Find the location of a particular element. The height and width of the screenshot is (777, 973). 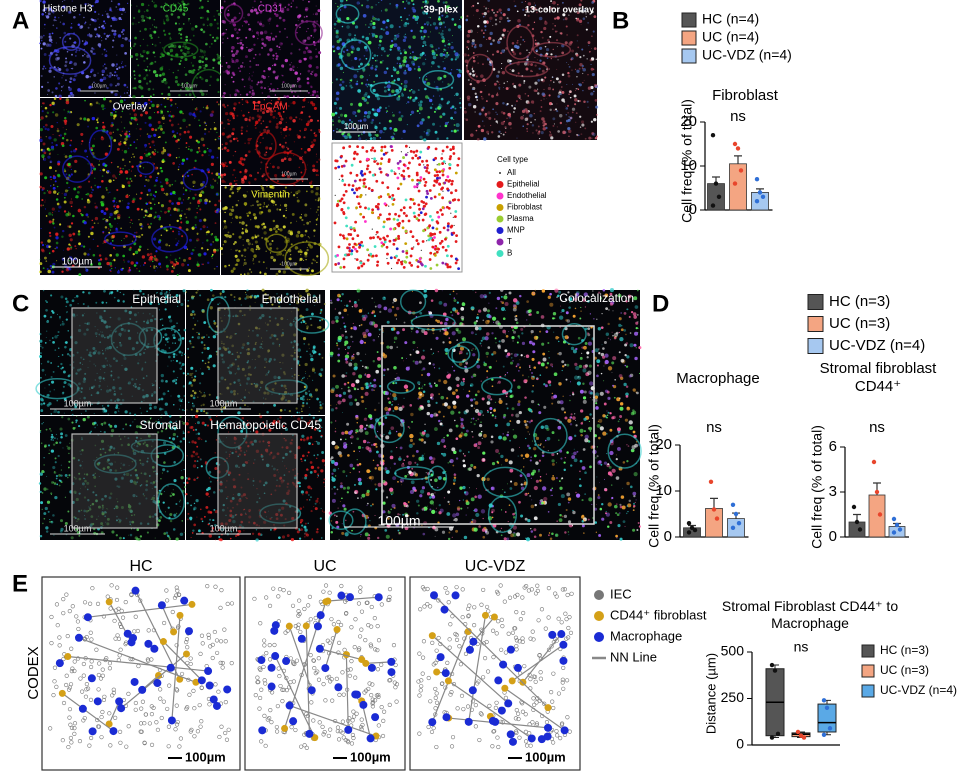

image-label: 13-color overlay is located at coordinates (559, 9).